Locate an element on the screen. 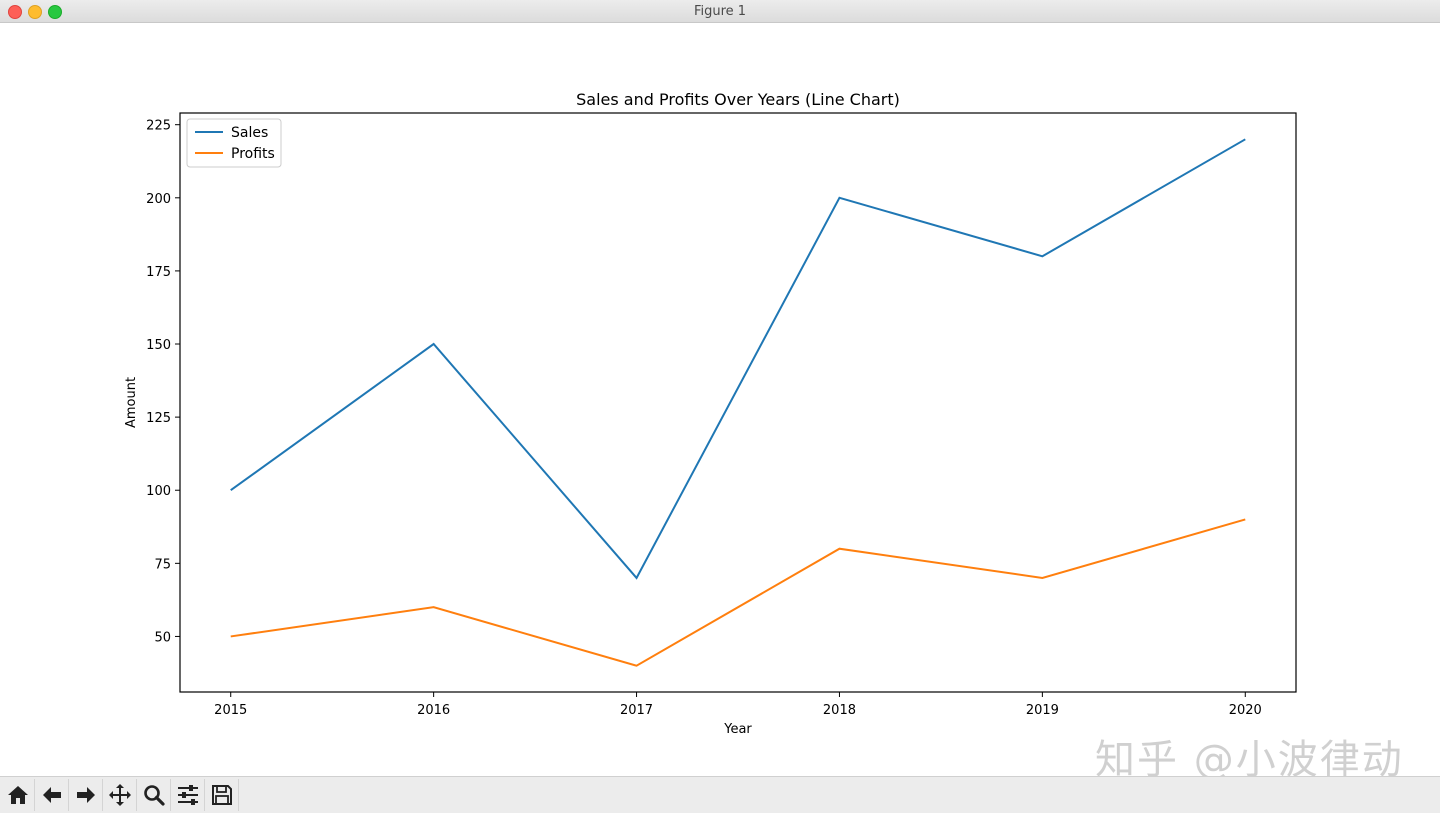  x-tick-label: 2015 is located at coordinates (230, 710).